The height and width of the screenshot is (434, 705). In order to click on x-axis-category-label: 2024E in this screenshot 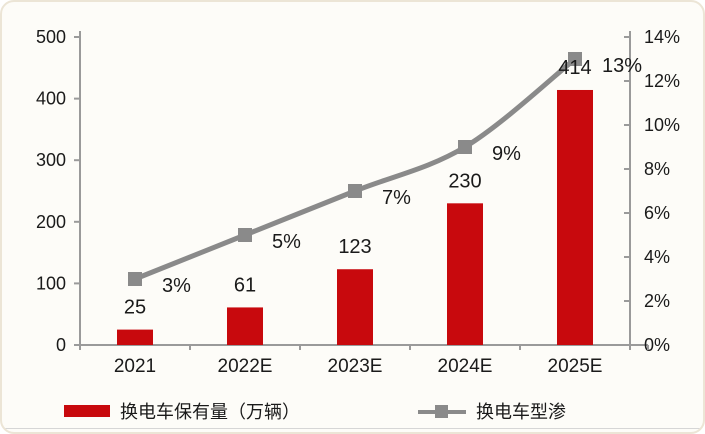, I will do `click(465, 366)`.